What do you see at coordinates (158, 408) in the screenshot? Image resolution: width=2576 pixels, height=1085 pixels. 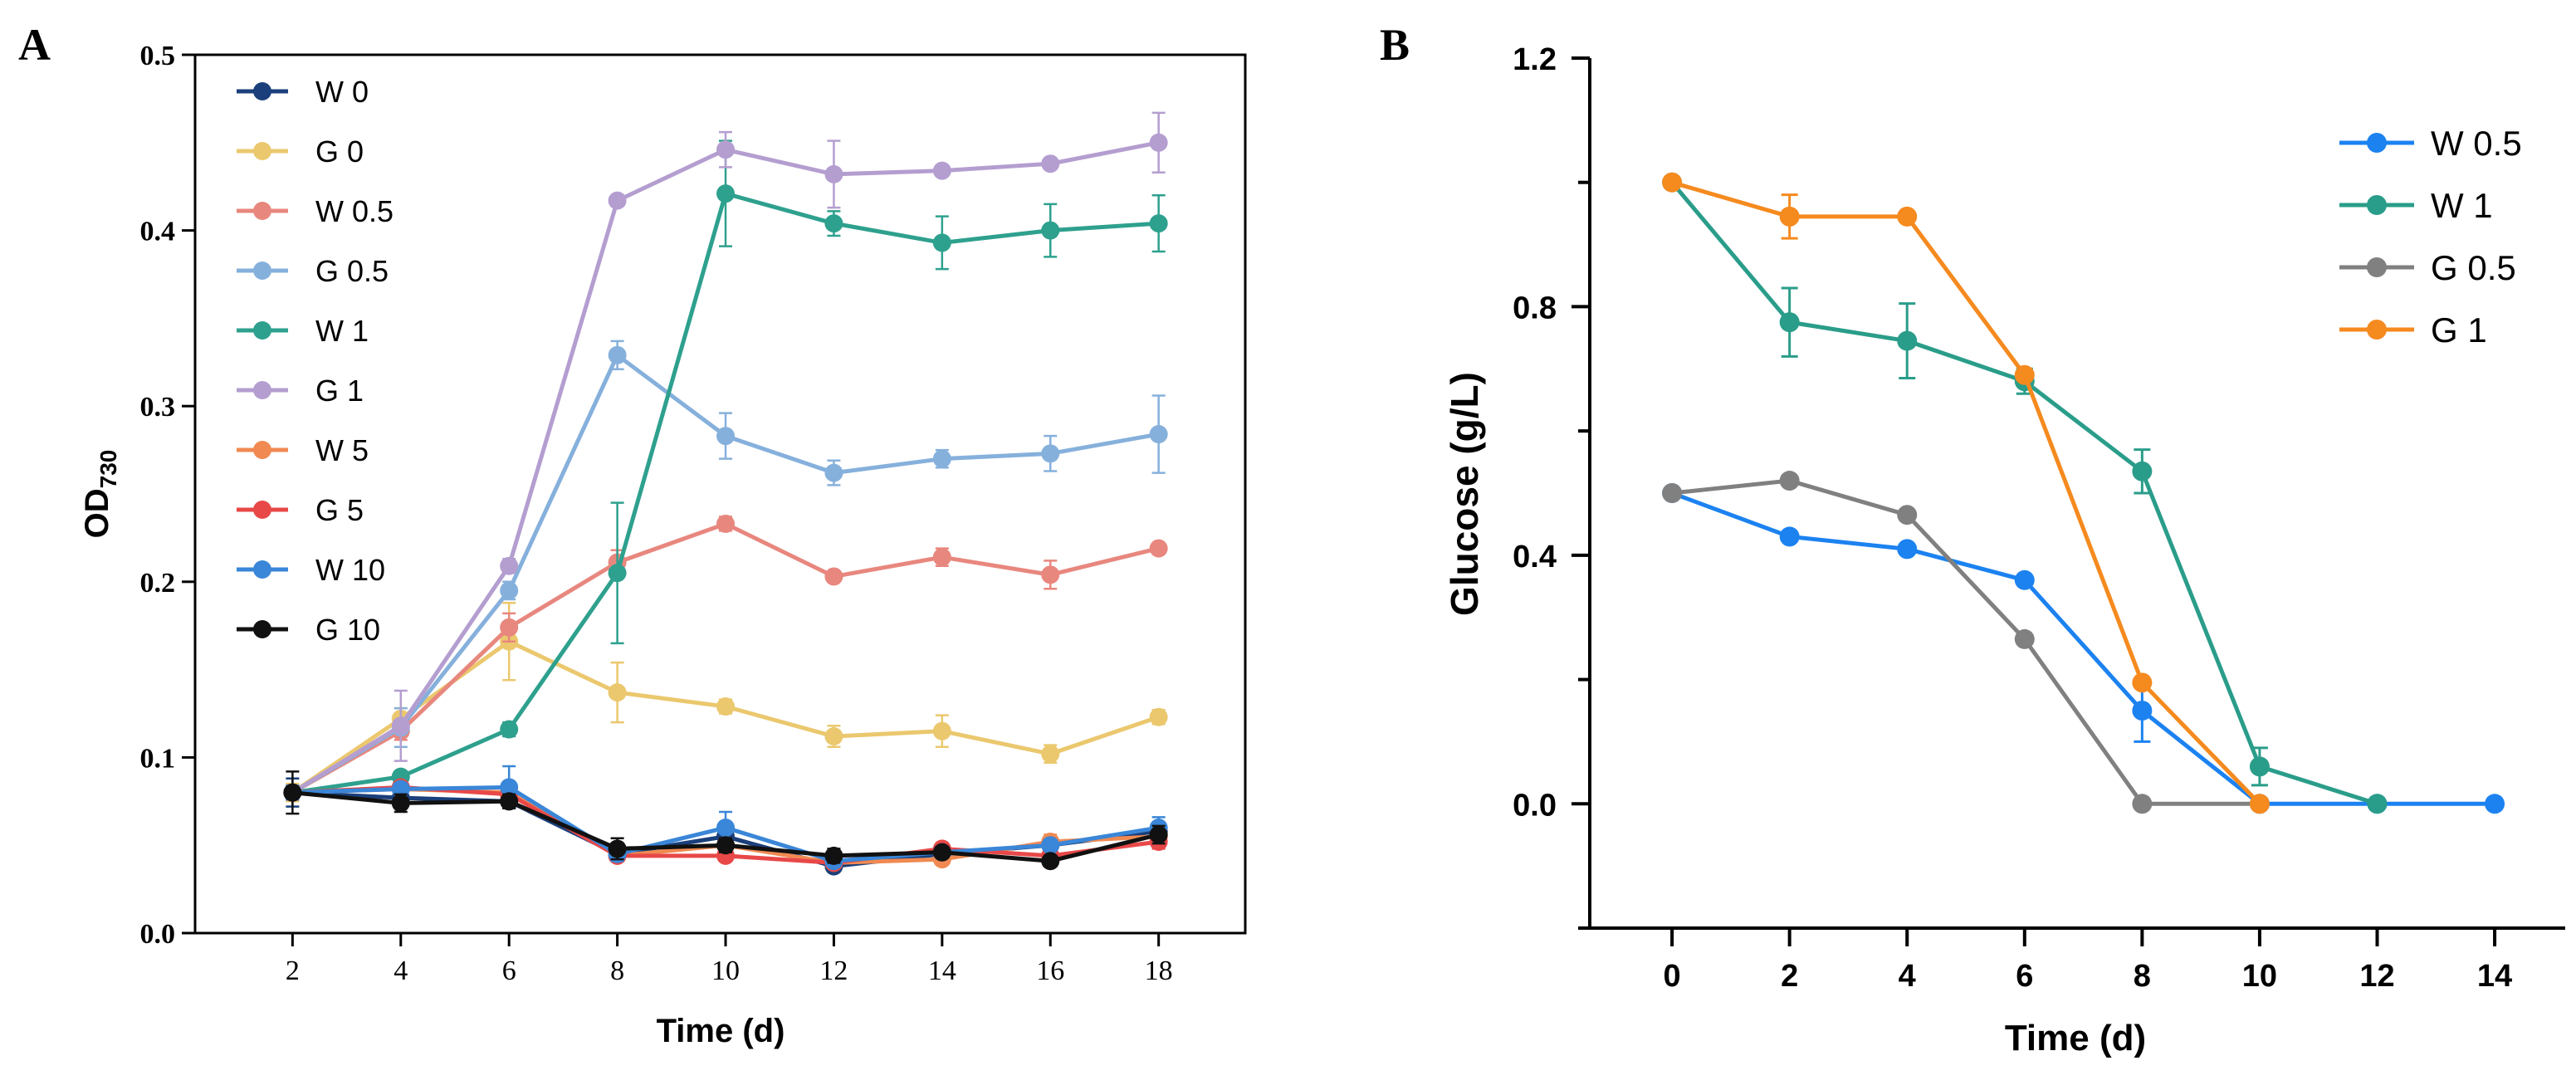 I see `chart-a-ytick-label: 0.3` at bounding box center [158, 408].